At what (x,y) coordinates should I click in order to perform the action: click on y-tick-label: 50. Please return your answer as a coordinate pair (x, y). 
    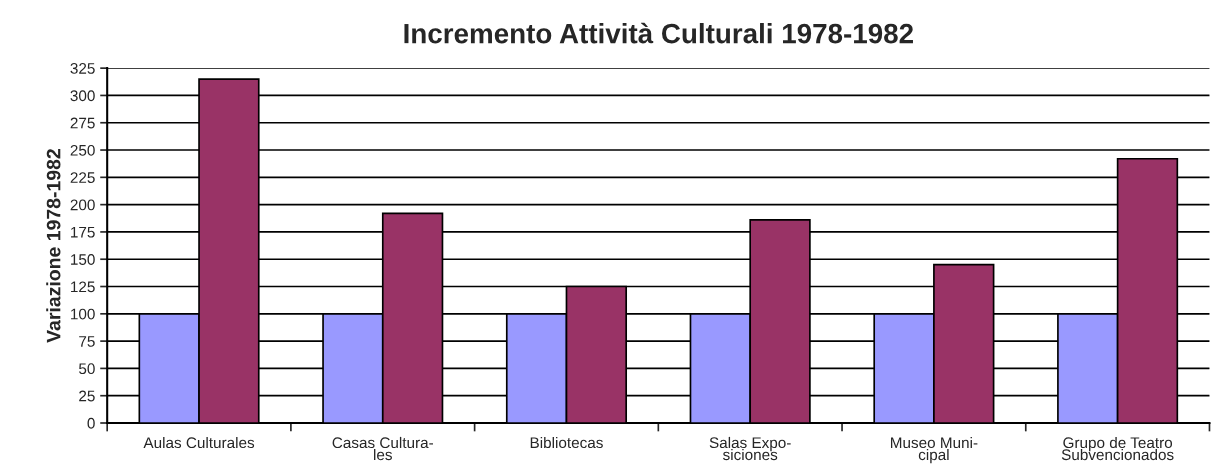
    Looking at the image, I should click on (87, 369).